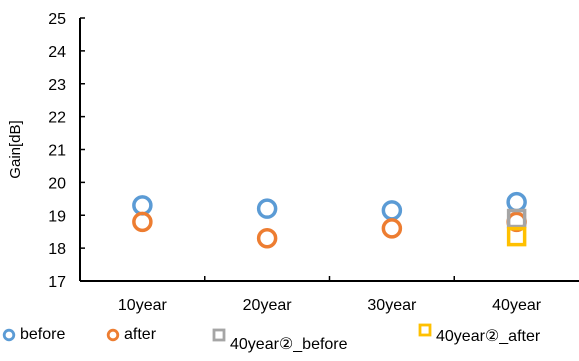 The width and height of the screenshot is (579, 361). What do you see at coordinates (516, 236) in the screenshot?
I see `data-point-40year-after` at bounding box center [516, 236].